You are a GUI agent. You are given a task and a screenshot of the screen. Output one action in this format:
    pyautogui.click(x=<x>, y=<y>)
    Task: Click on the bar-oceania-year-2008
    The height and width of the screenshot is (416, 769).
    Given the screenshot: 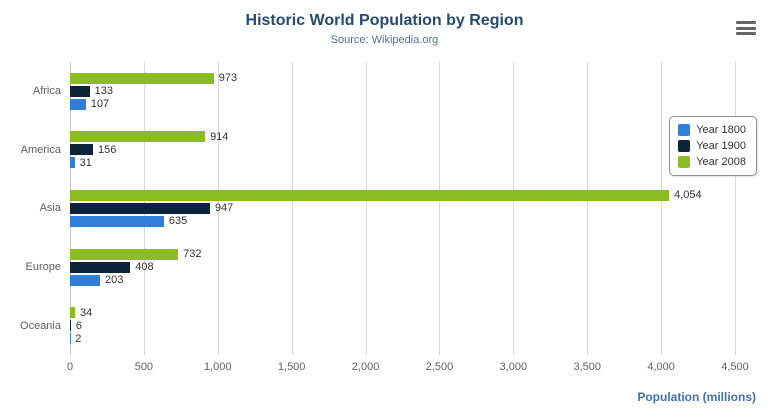 What is the action you would take?
    pyautogui.click(x=73, y=313)
    